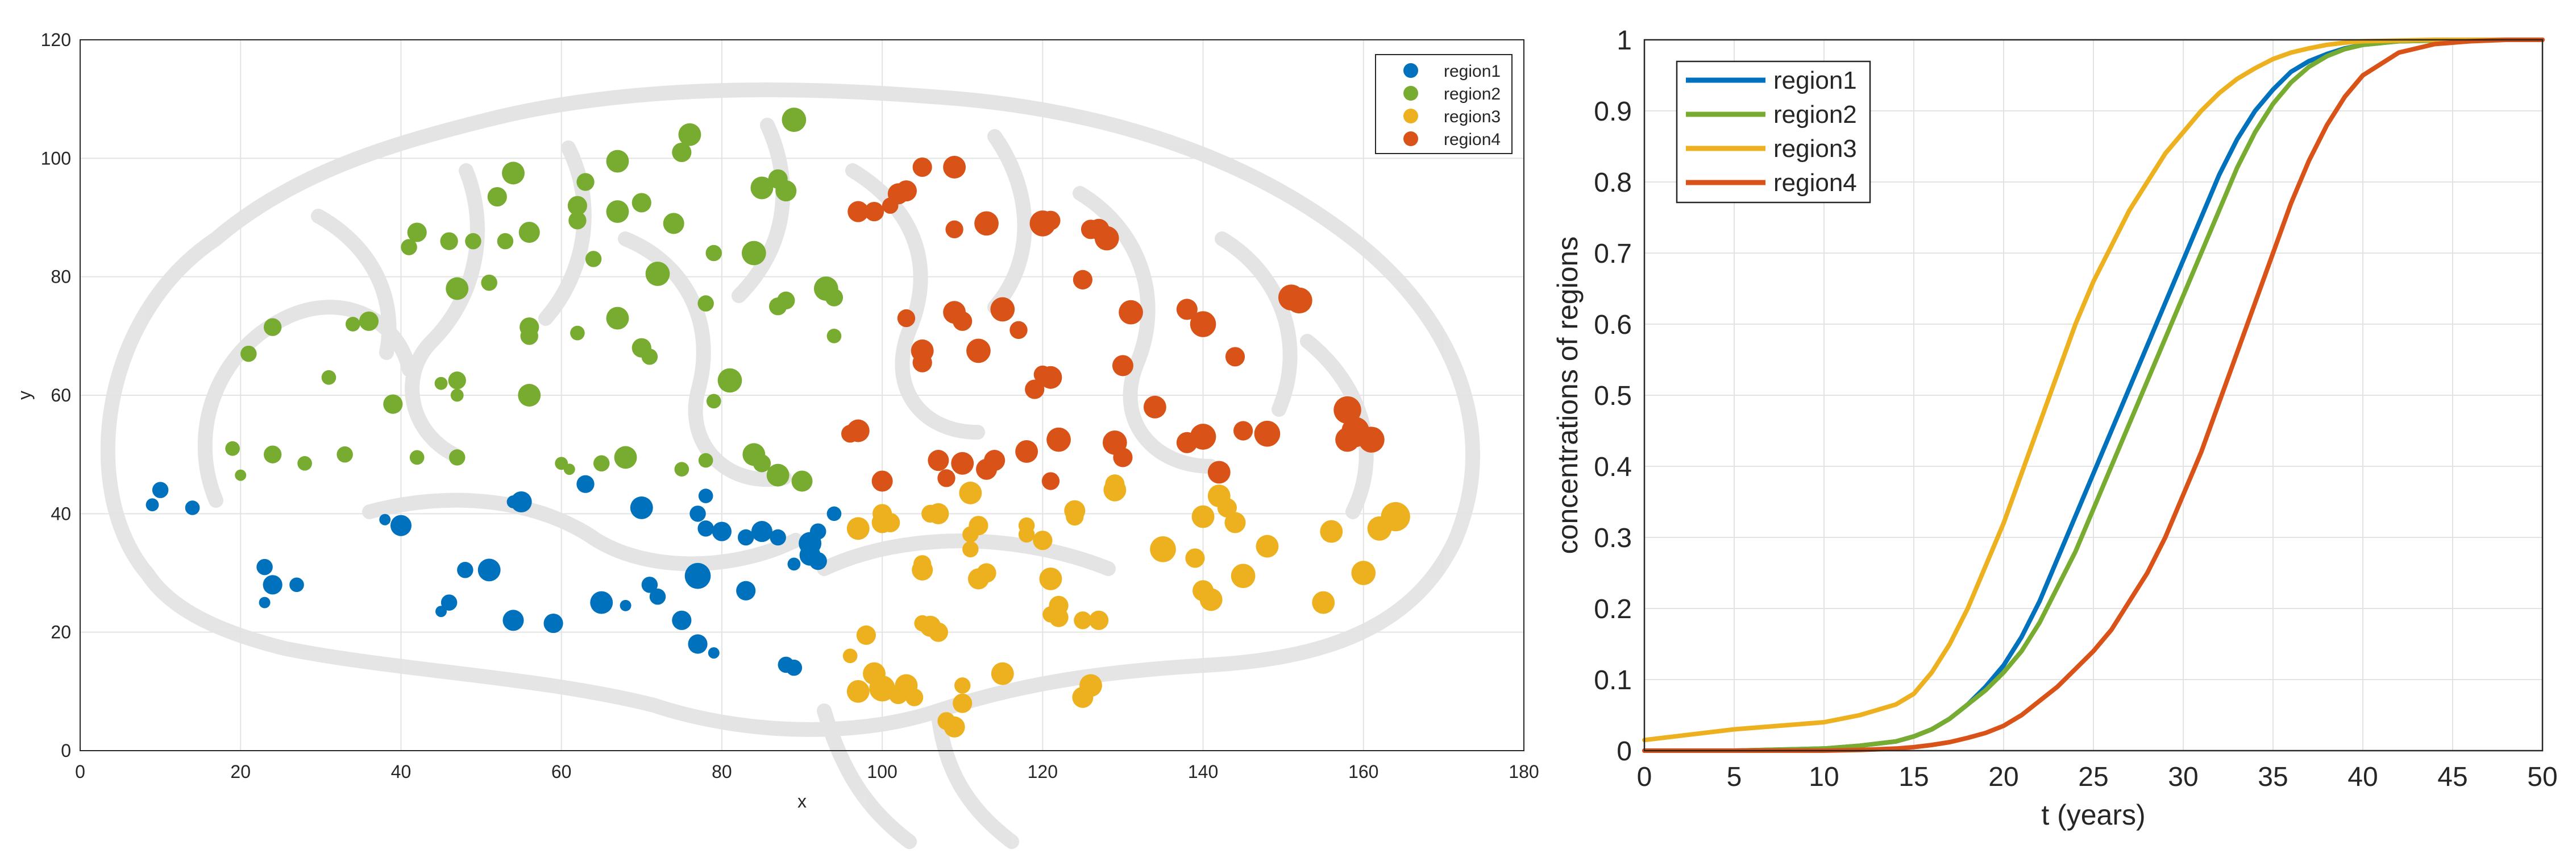  I want to click on line-y-tick: 1, so click(1625, 41).